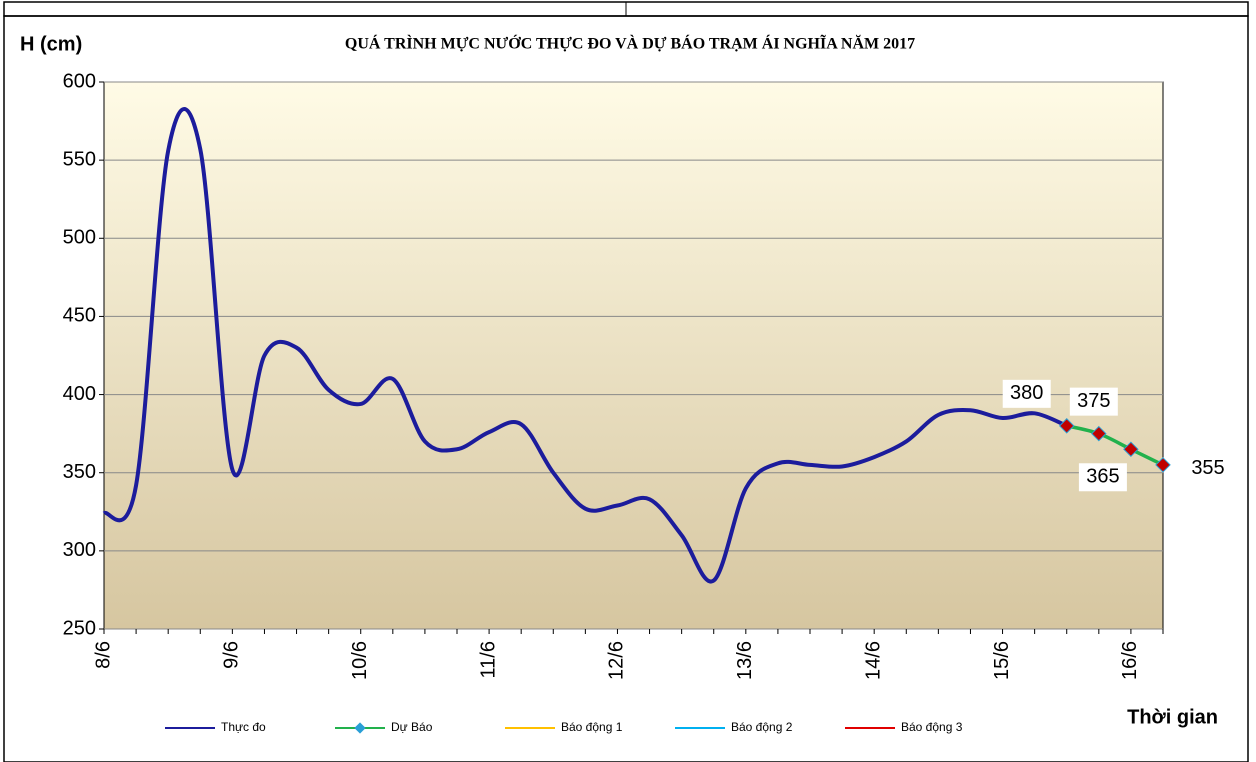  Describe the element at coordinates (412, 727) in the screenshot. I see `legend-label: Dự Báo` at that location.